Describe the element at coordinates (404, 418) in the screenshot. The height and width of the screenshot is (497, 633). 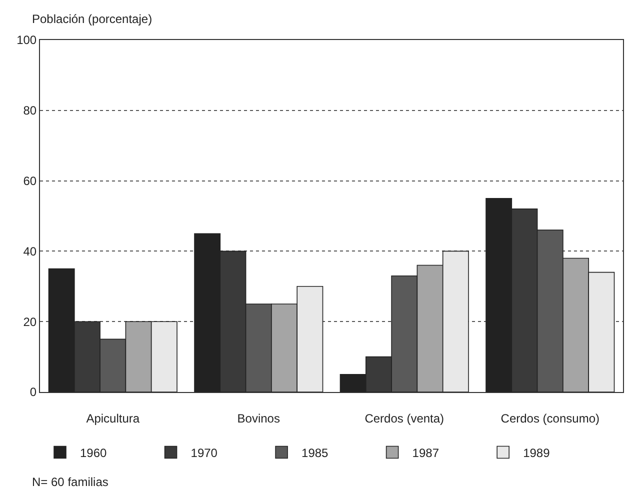
I see `x-tick-label: Cerdos (venta)` at that location.